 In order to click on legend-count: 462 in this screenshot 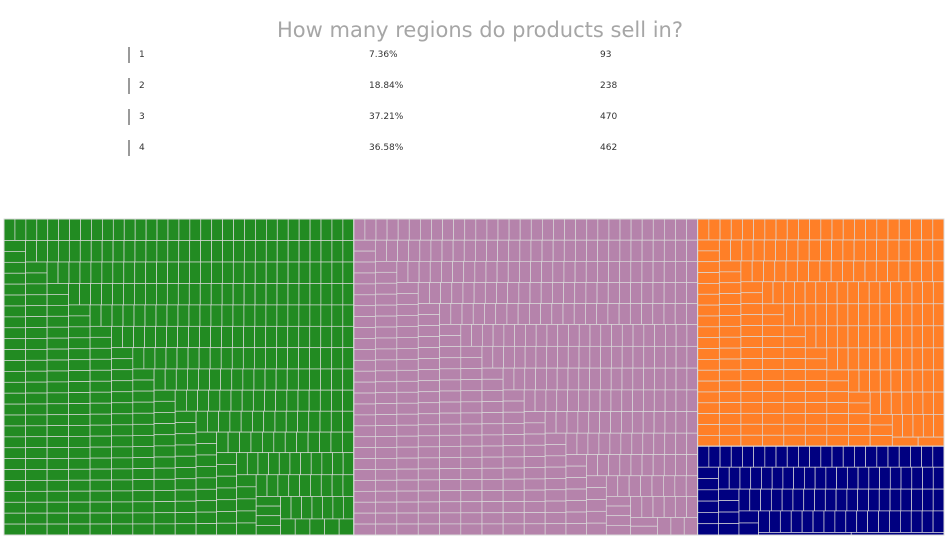, I will do `click(609, 148)`.